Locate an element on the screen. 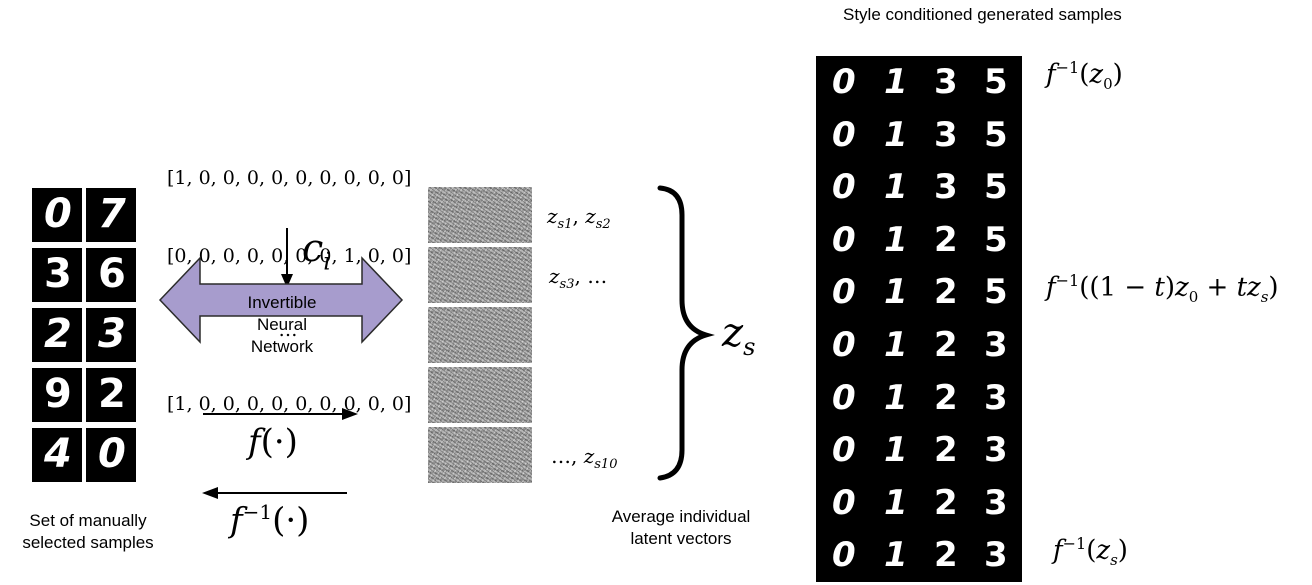 This screenshot has height=585, width=1312. one-hot-row-2: [0, 0, 0, 0, 0, 0, 0, 1, 0, 0] is located at coordinates (289, 256).